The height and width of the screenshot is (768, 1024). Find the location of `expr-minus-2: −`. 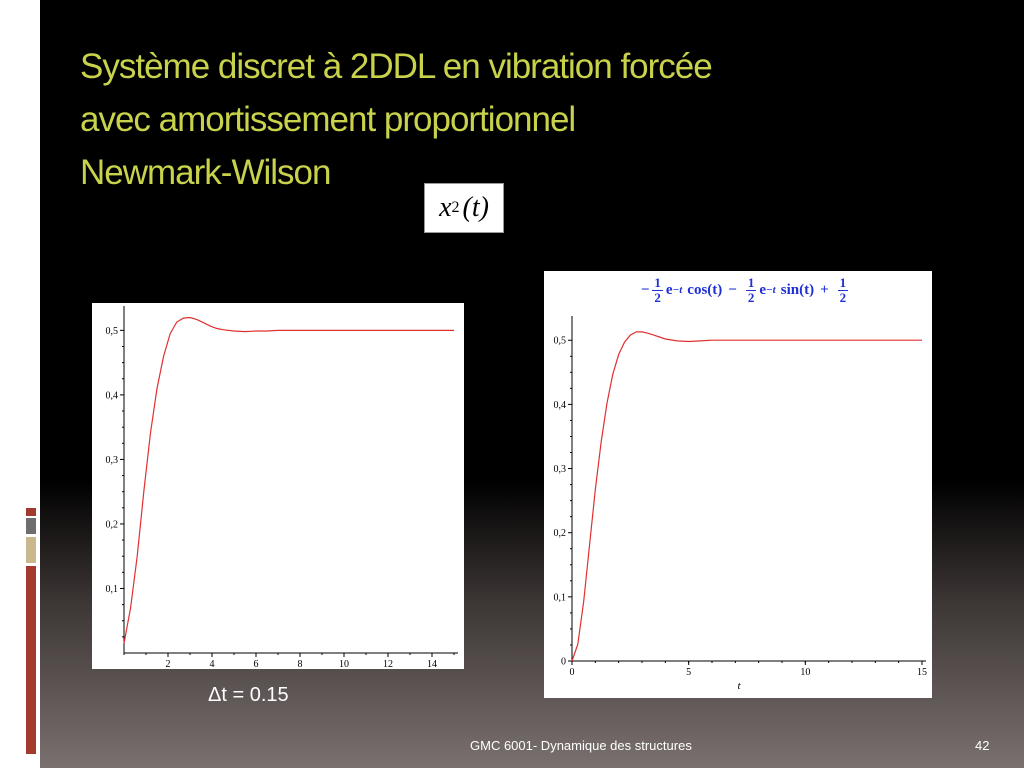

expr-minus-2: − is located at coordinates (732, 289).